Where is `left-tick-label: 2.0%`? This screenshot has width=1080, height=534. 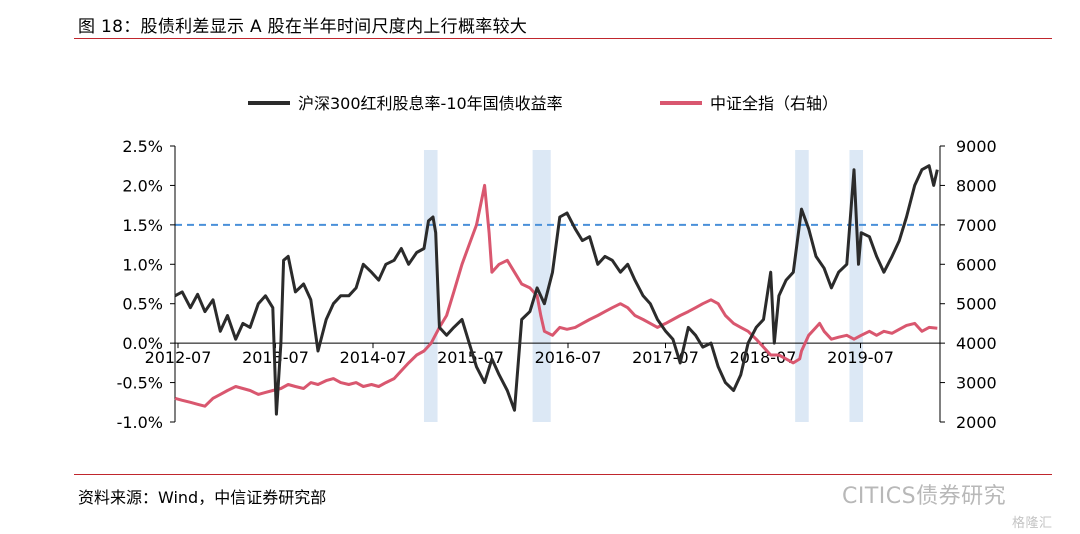
left-tick-label: 2.0% is located at coordinates (142, 185).